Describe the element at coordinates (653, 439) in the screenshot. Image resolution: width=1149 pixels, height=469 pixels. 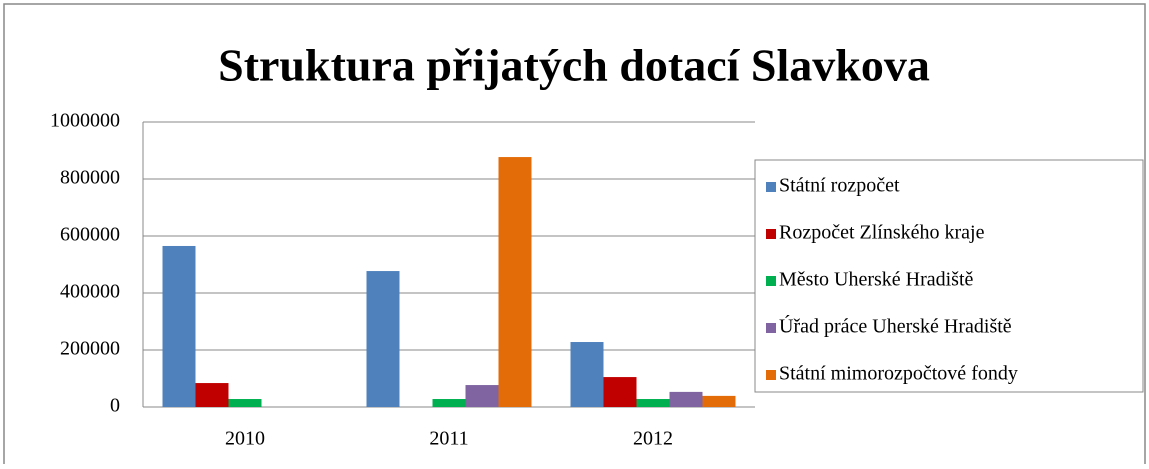
I see `x-tick-label: 2012` at that location.